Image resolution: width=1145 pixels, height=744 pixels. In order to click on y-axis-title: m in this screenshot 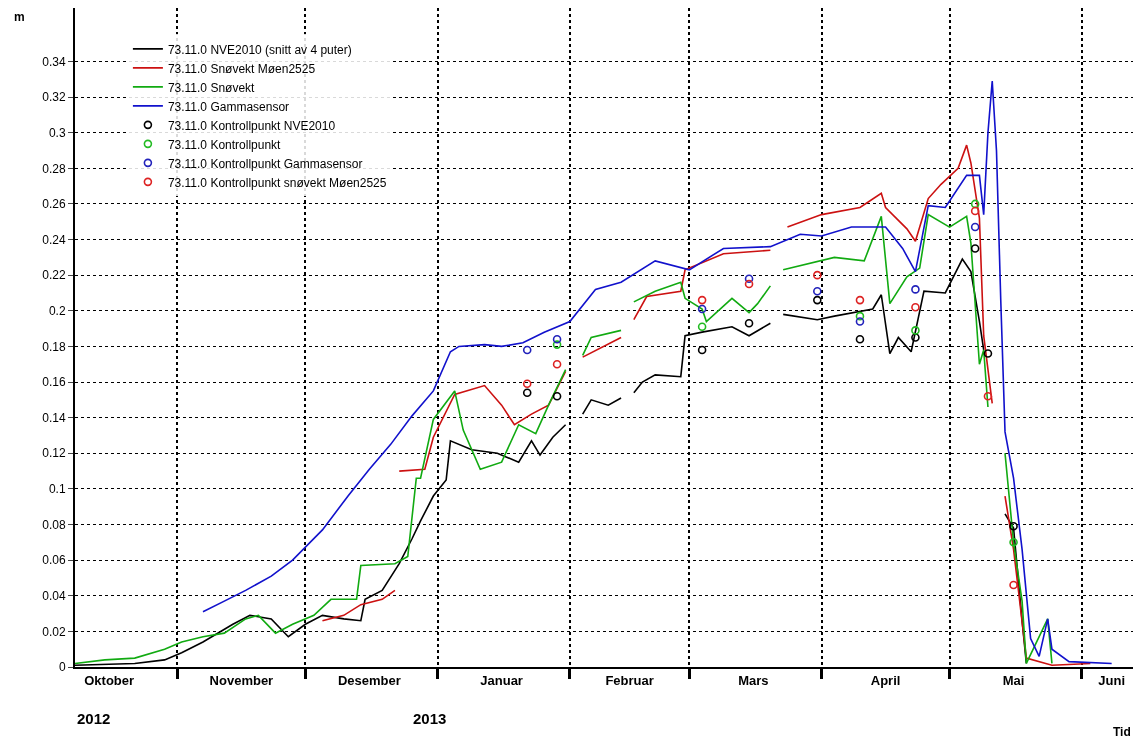, I will do `click(19, 17)`.